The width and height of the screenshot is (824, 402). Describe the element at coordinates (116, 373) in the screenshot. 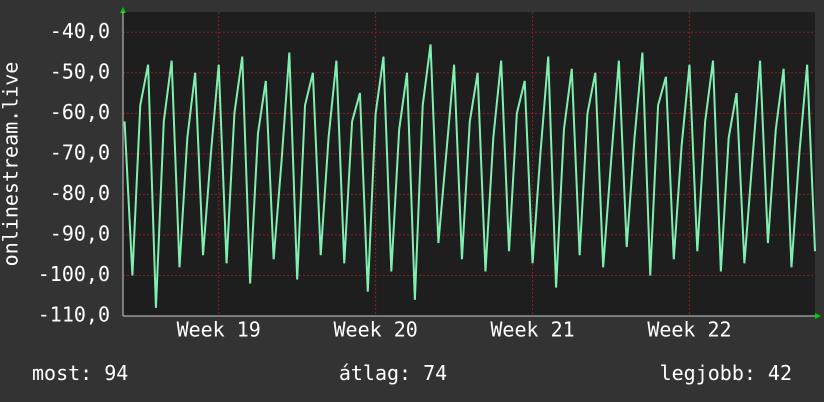

I see `stat-value: 94` at that location.